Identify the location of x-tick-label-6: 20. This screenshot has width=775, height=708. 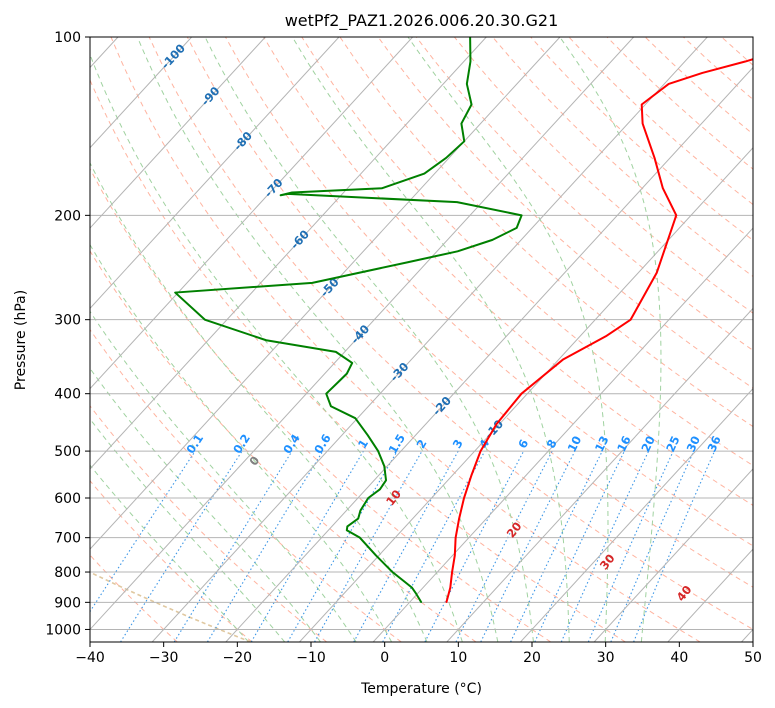
(532, 658).